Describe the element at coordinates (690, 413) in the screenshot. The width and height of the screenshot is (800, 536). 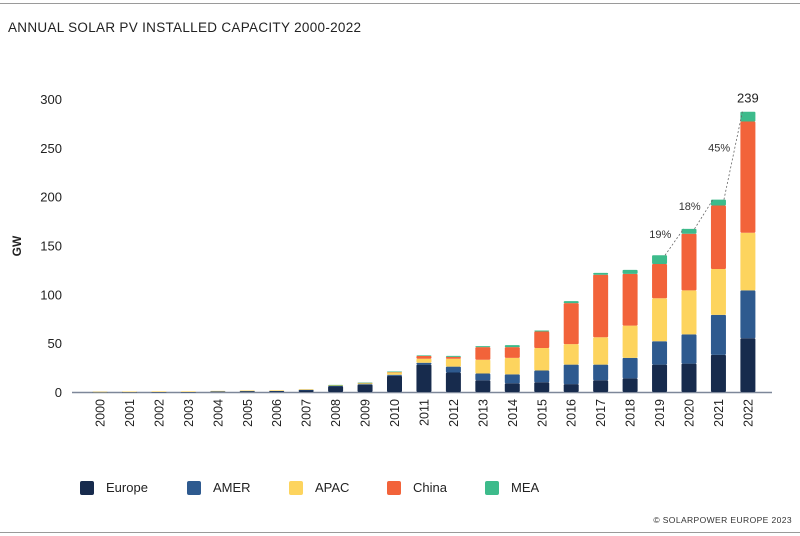
I see `x-tick-label: 2020` at that location.